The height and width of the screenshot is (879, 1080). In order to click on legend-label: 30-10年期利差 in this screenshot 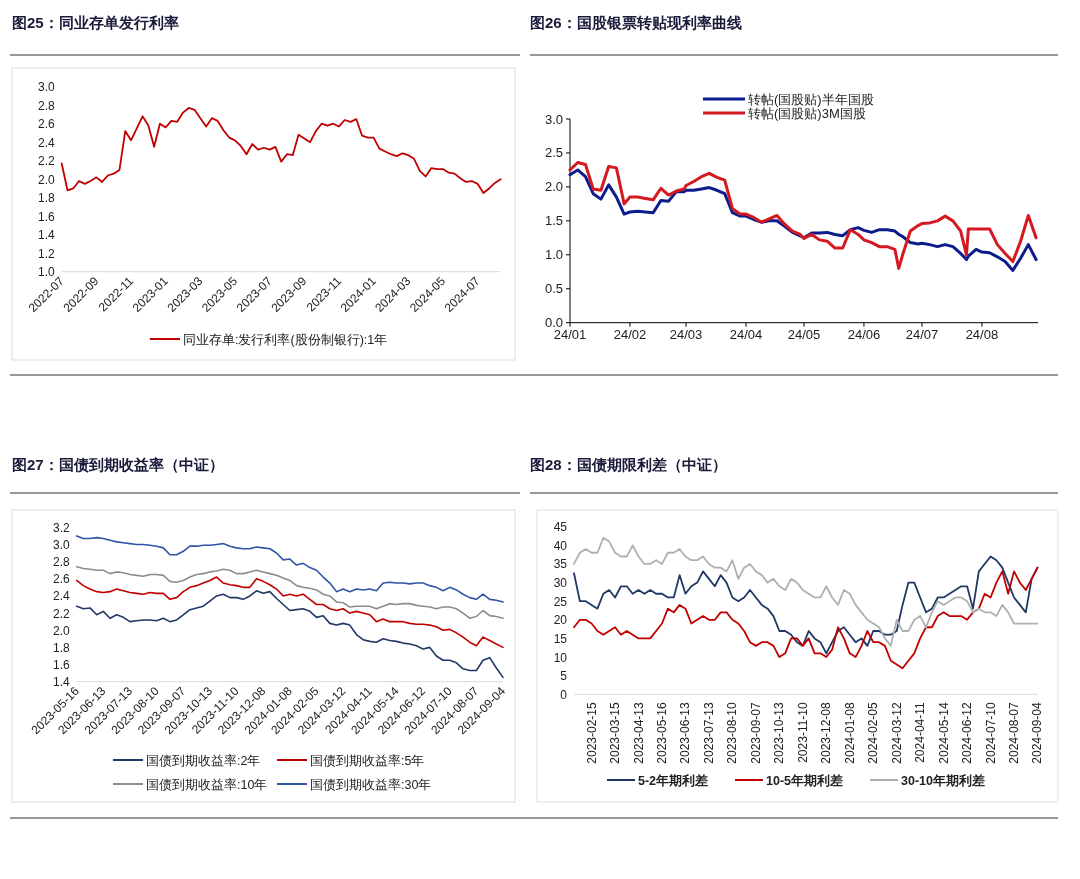, I will do `click(943, 780)`.